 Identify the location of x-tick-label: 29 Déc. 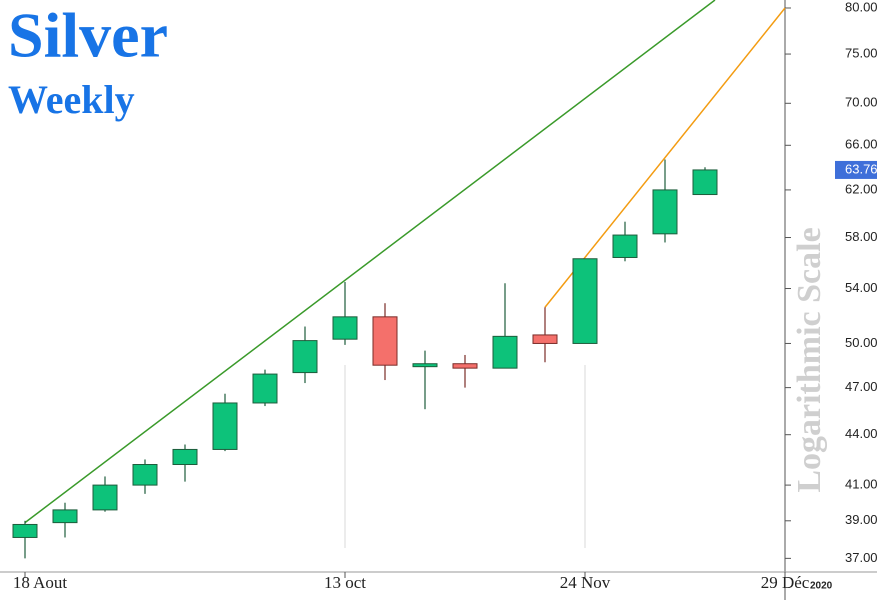
(785, 582).